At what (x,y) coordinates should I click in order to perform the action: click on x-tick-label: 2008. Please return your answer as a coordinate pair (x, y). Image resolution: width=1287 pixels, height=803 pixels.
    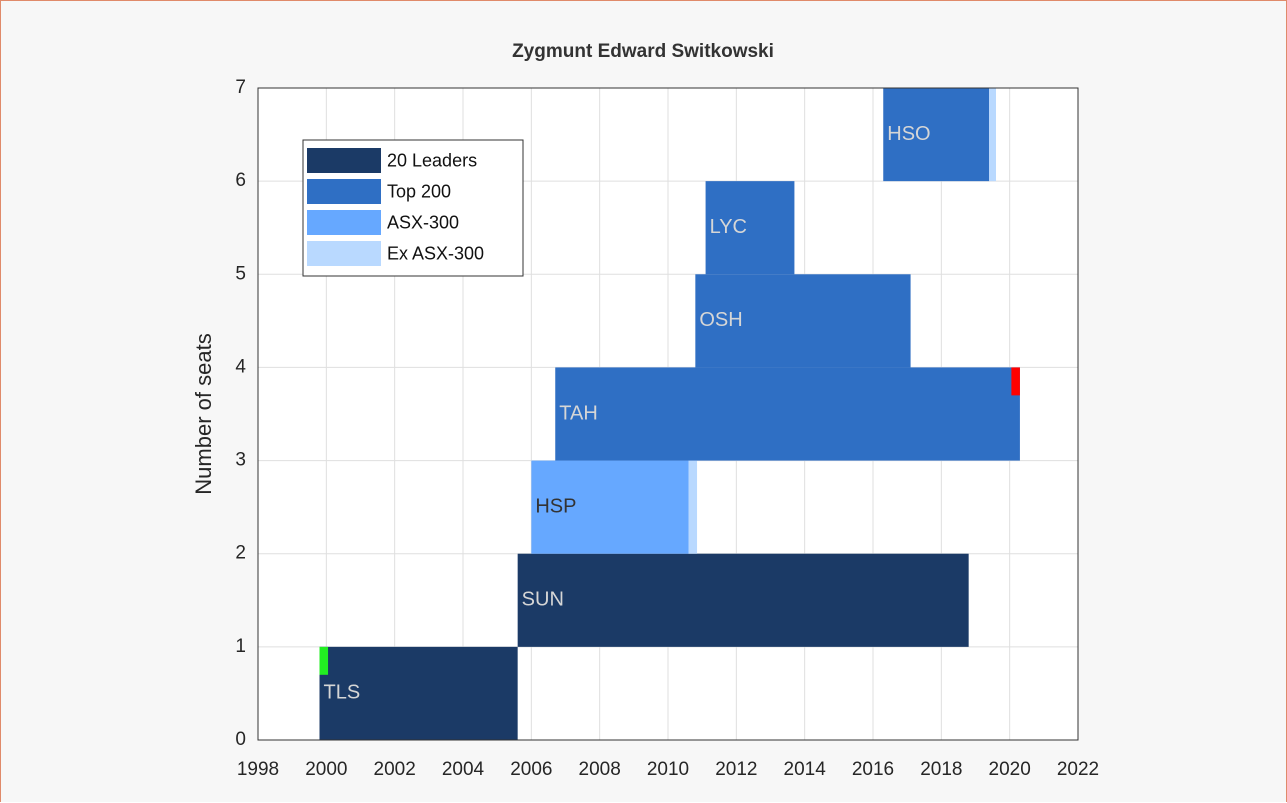
    Looking at the image, I should click on (600, 769).